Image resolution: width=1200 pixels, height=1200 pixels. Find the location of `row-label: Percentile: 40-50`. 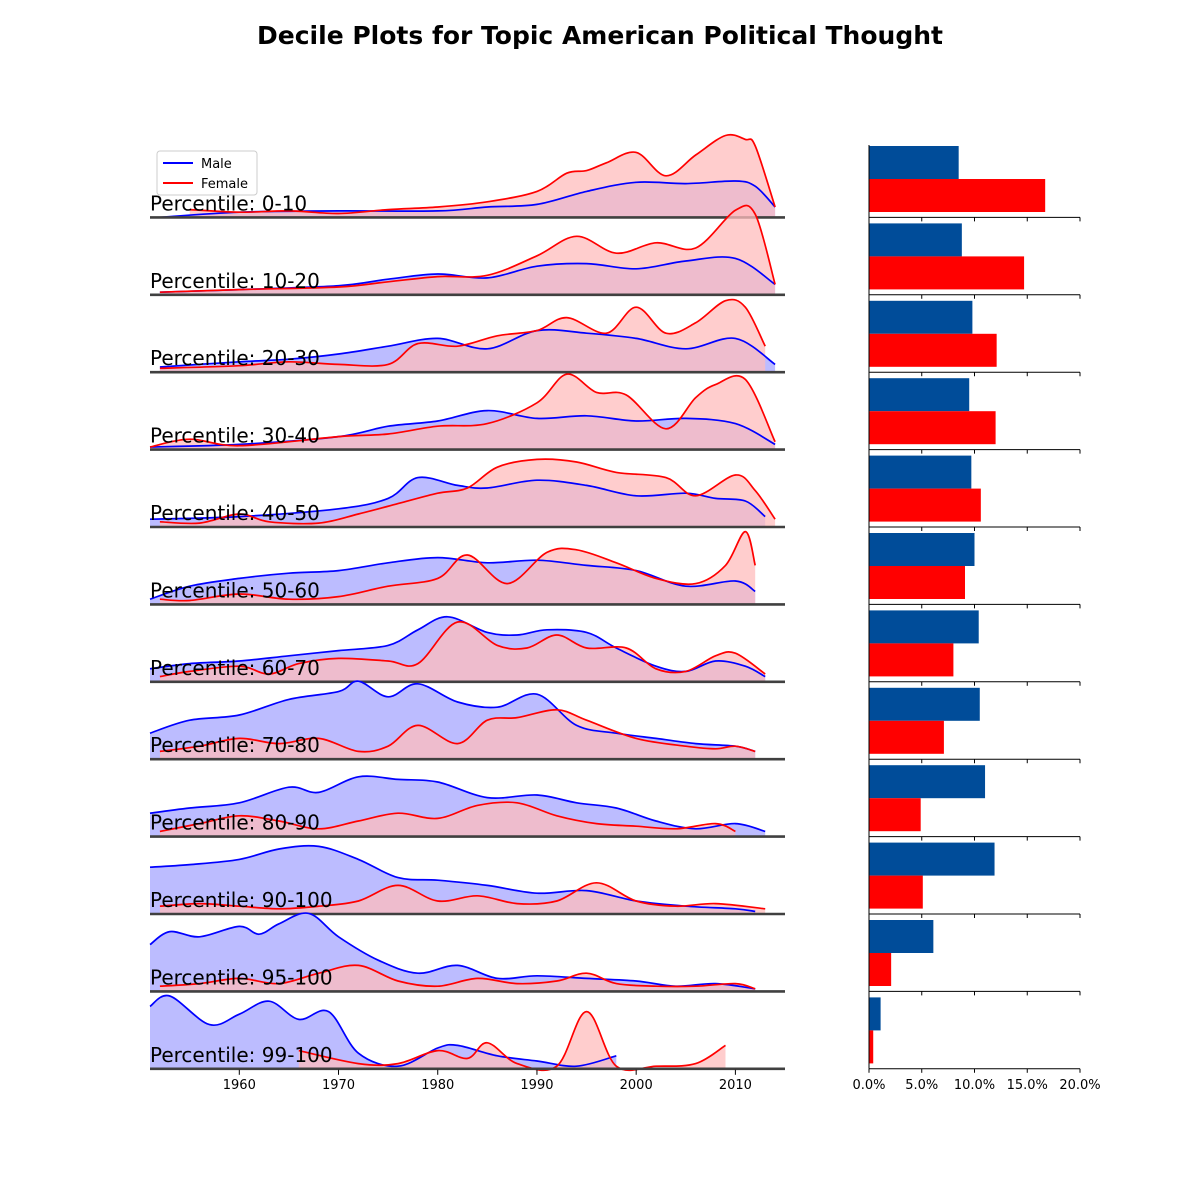

row-label: Percentile: 40-50 is located at coordinates (235, 513).